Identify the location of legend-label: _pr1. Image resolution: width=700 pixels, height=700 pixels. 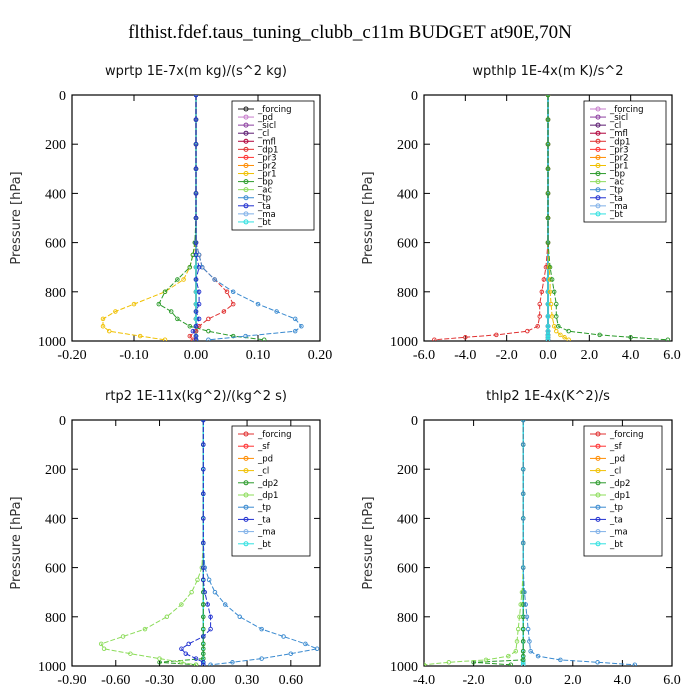
(619, 167).